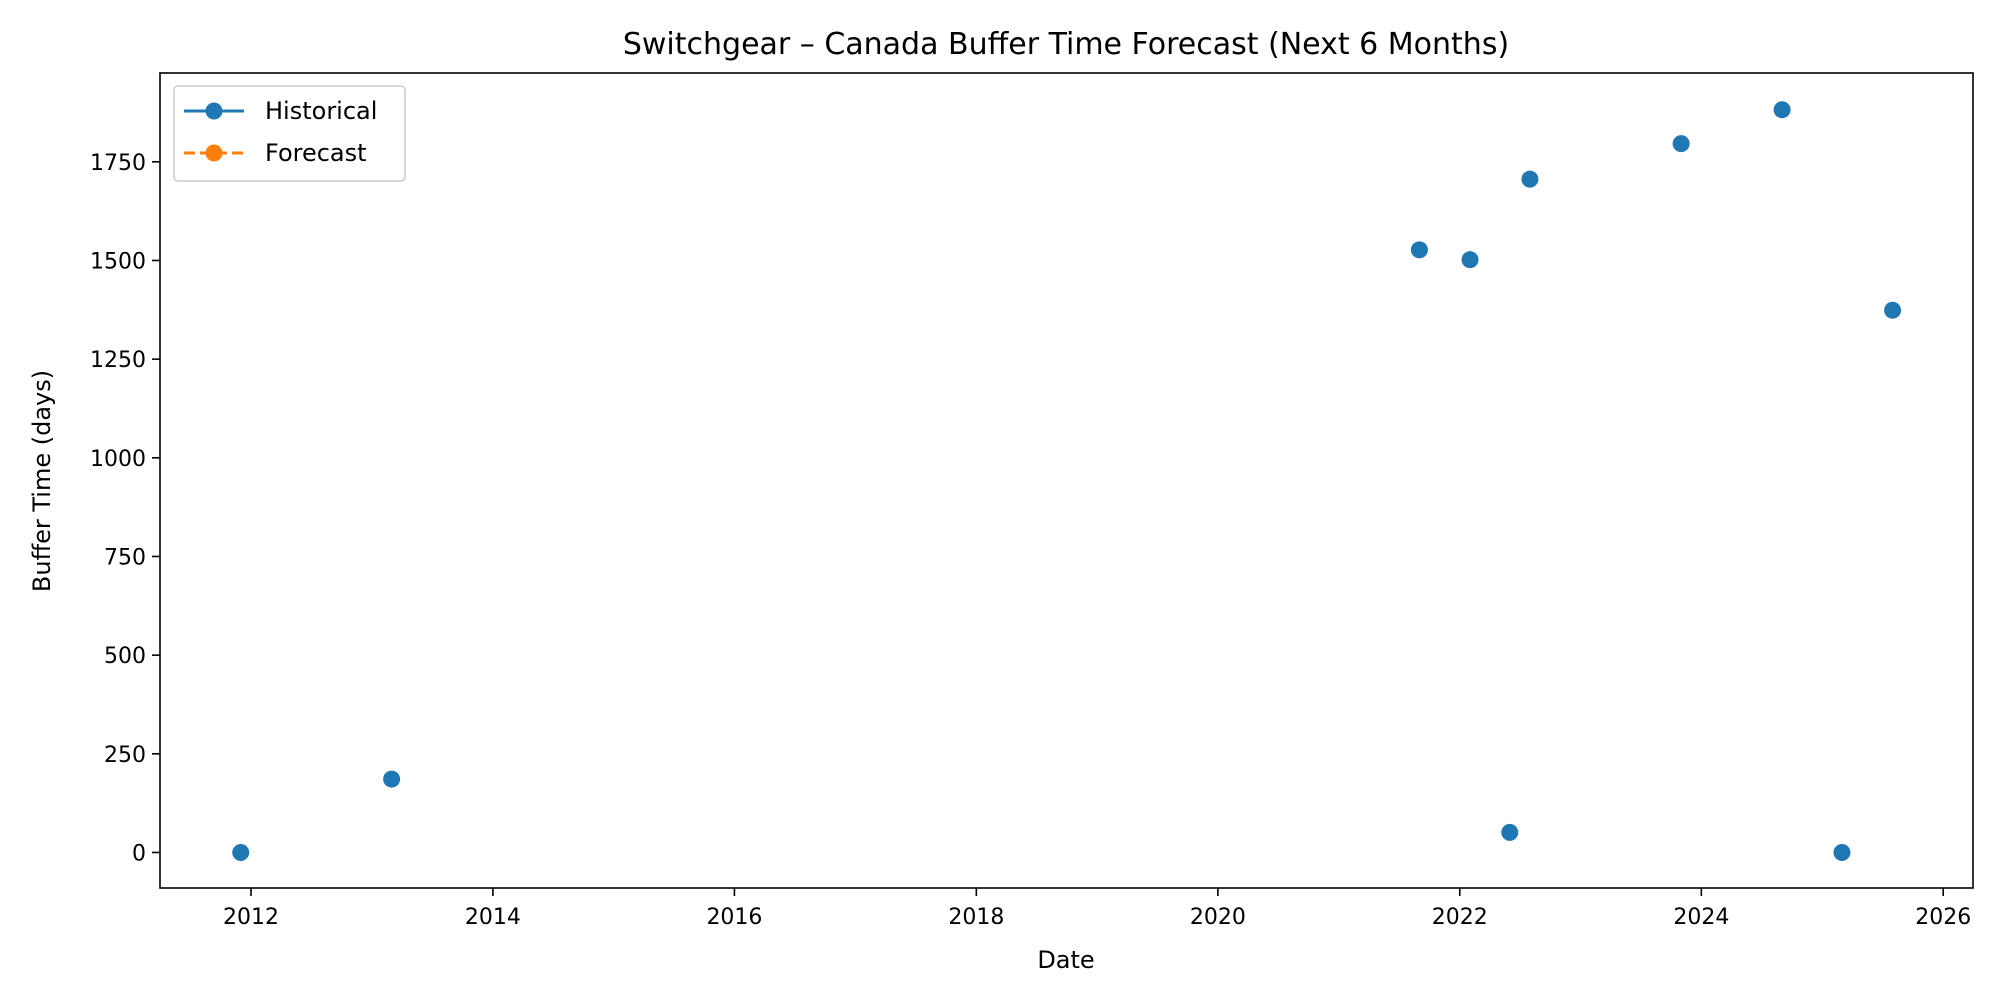 The width and height of the screenshot is (2000, 1000). Describe the element at coordinates (1097, 909) in the screenshot. I see `x-axis: 2012 2014 2016 2018 2020 2022 2024 2026` at that location.